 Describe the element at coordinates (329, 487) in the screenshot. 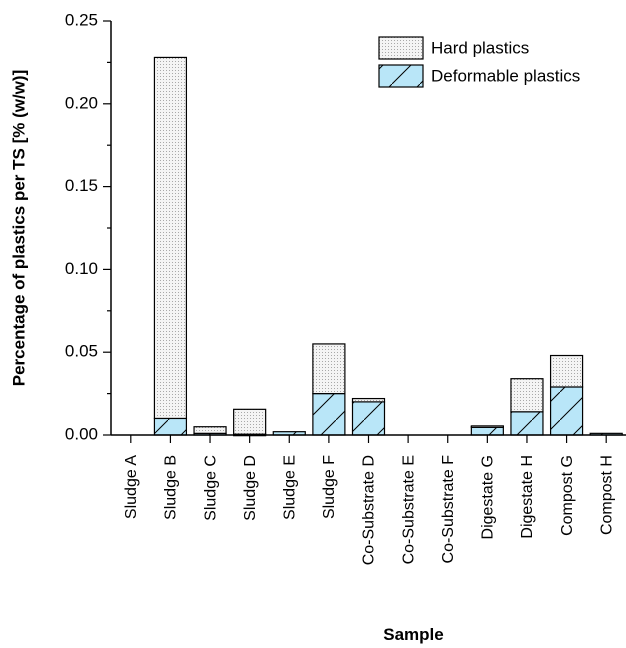

I see `x-tick-label-5: Sludge F` at that location.